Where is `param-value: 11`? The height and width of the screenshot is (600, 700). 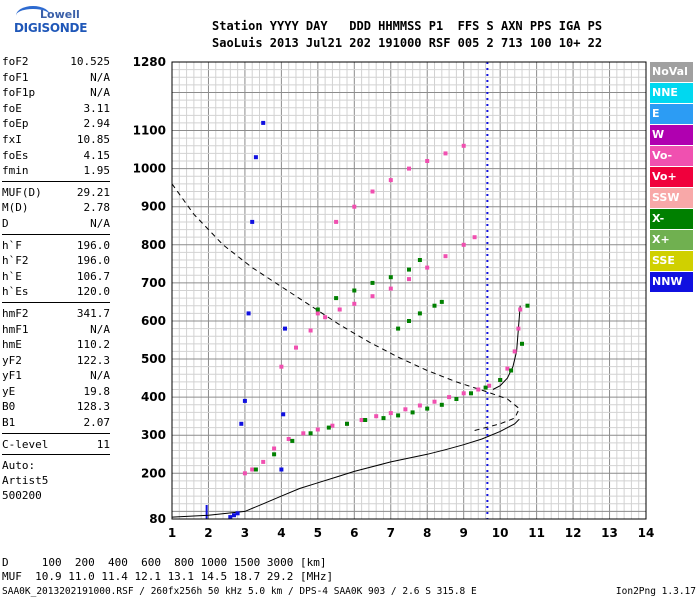 param-value: 11 is located at coordinates (103, 444).